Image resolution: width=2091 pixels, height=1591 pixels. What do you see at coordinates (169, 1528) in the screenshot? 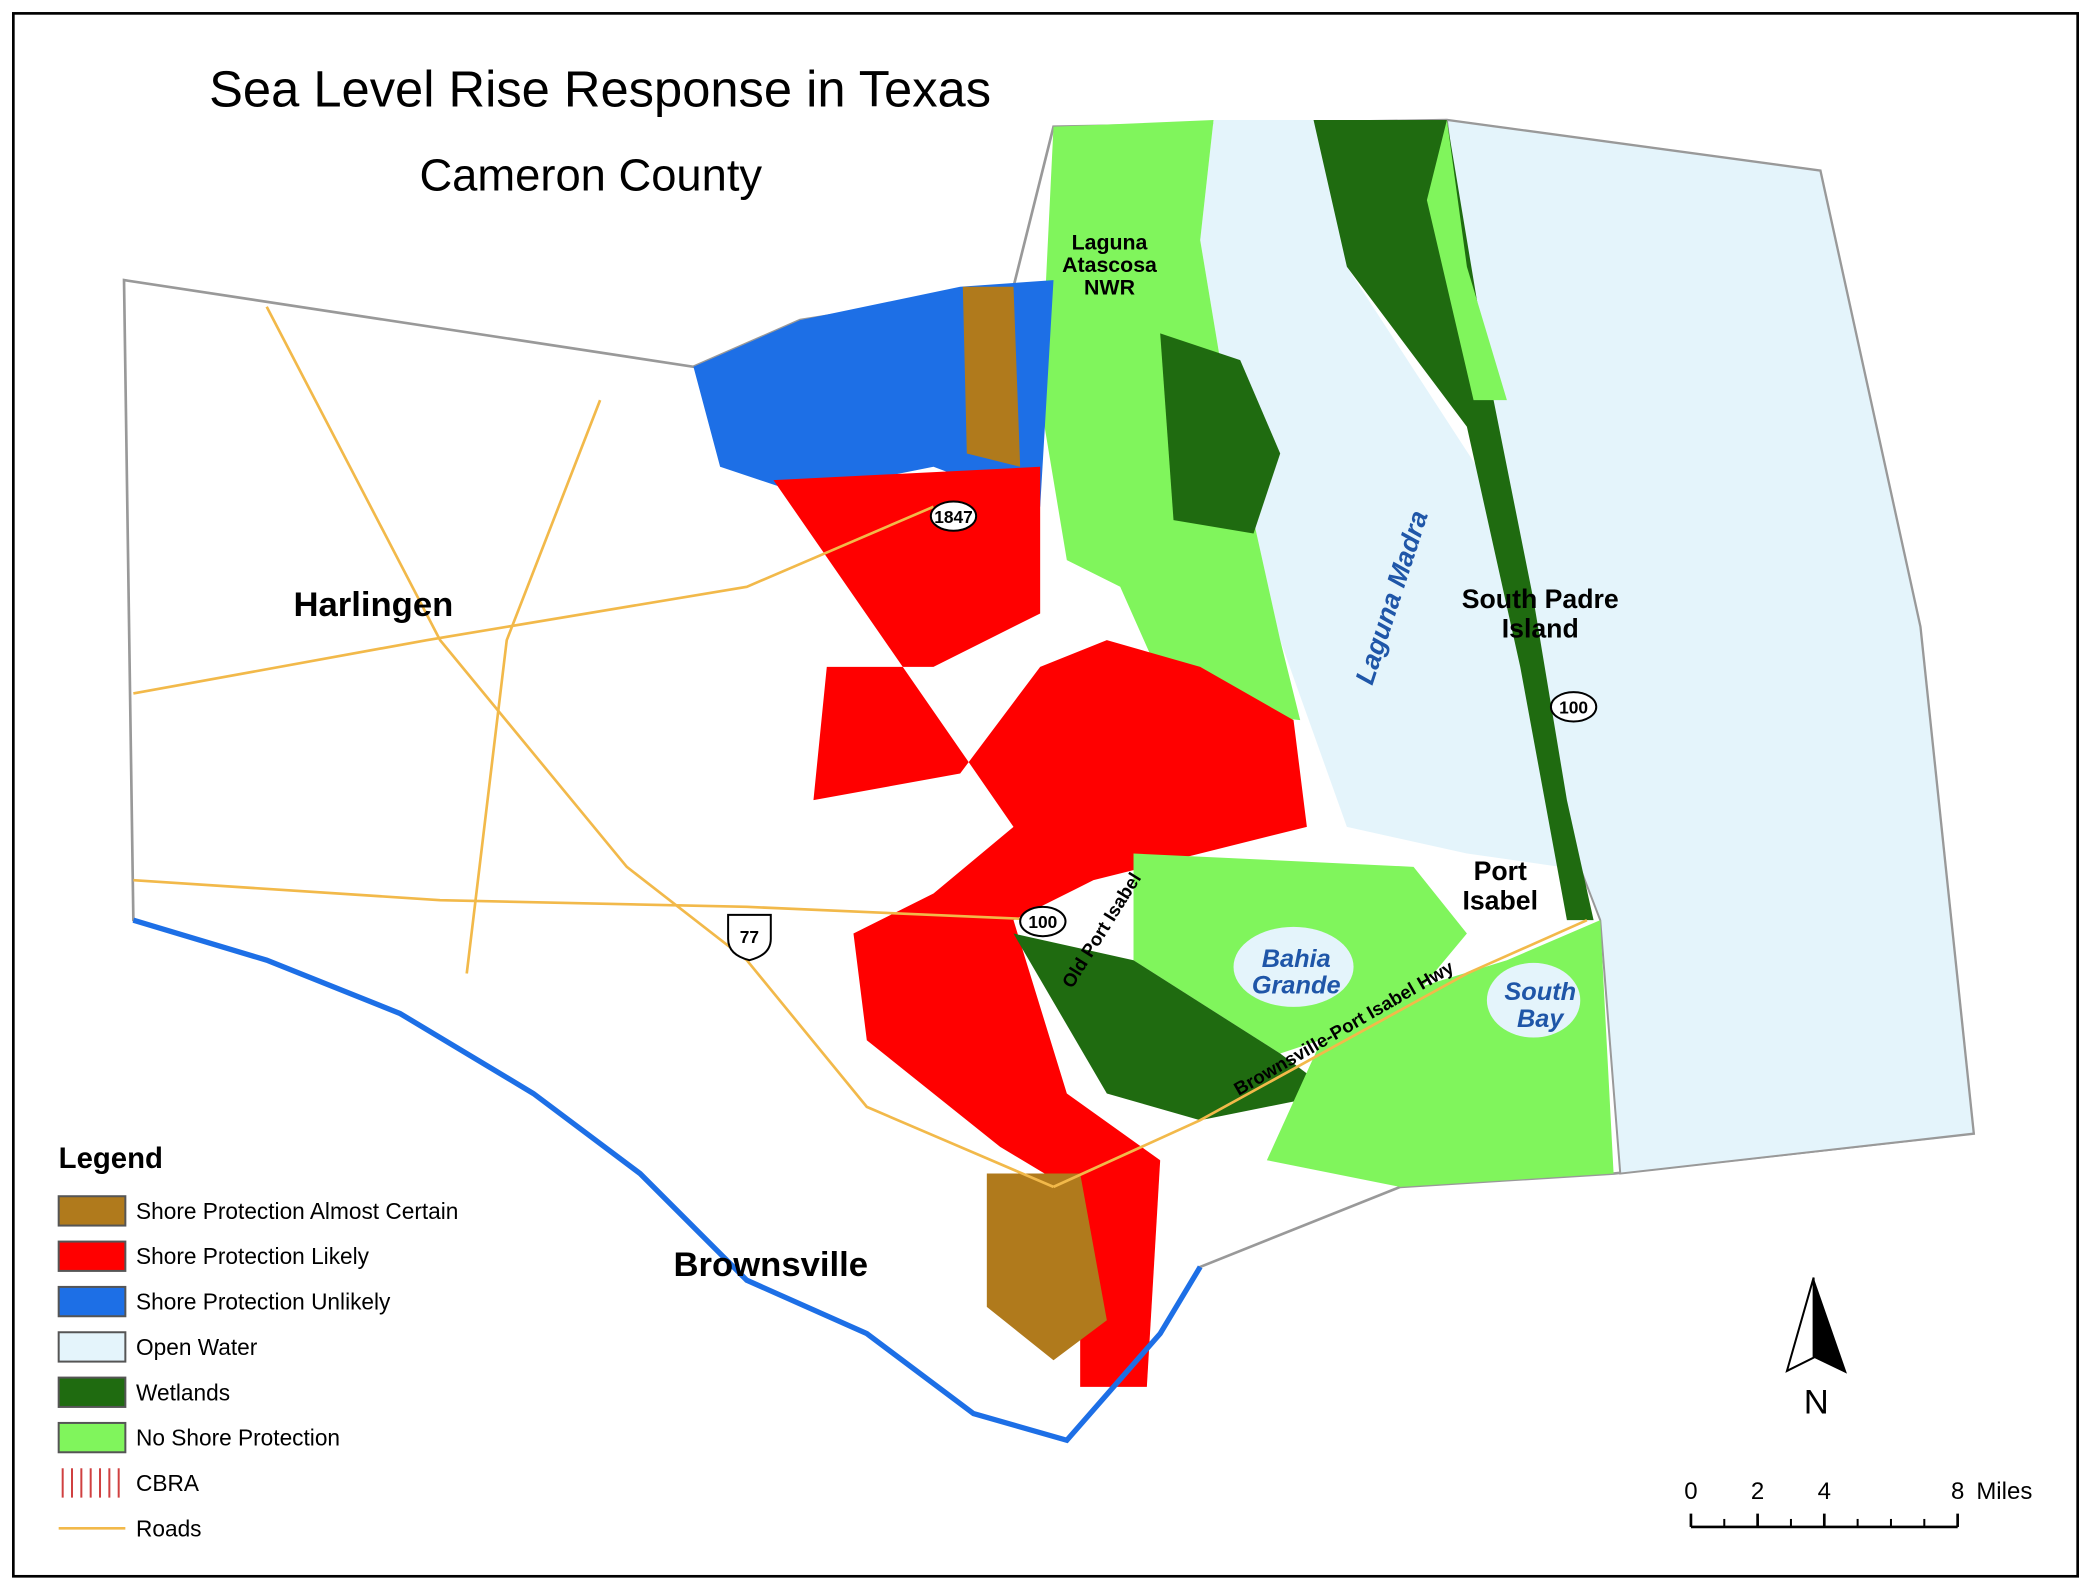
I see `legend-label: Roads` at bounding box center [169, 1528].